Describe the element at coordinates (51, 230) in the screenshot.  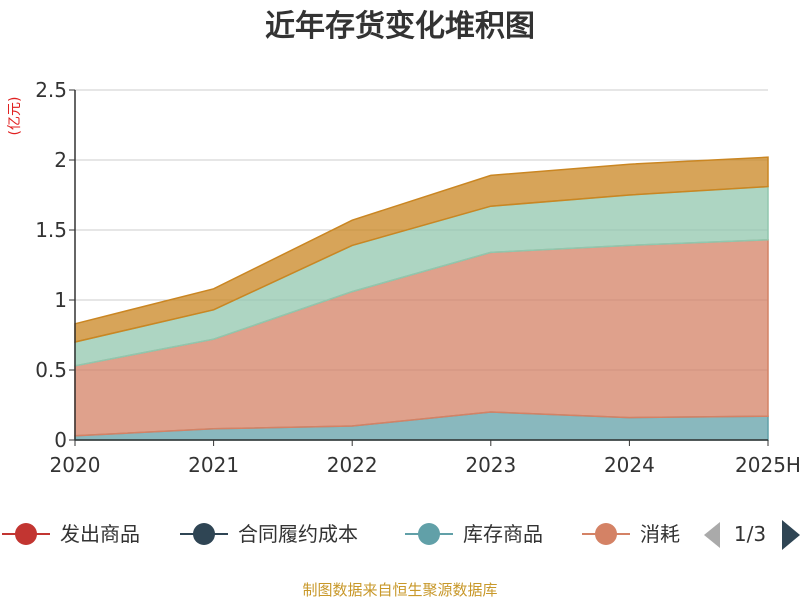
I see `y-tick-label: 1.5` at that location.